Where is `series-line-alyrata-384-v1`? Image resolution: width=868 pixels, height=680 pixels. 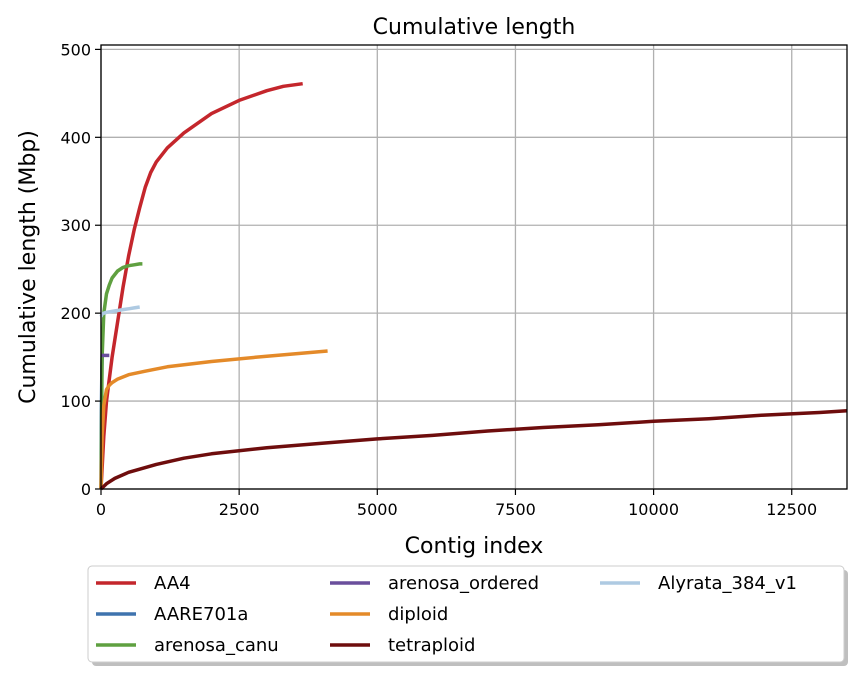
series-line-alyrata-384-v1 is located at coordinates (119, 311).